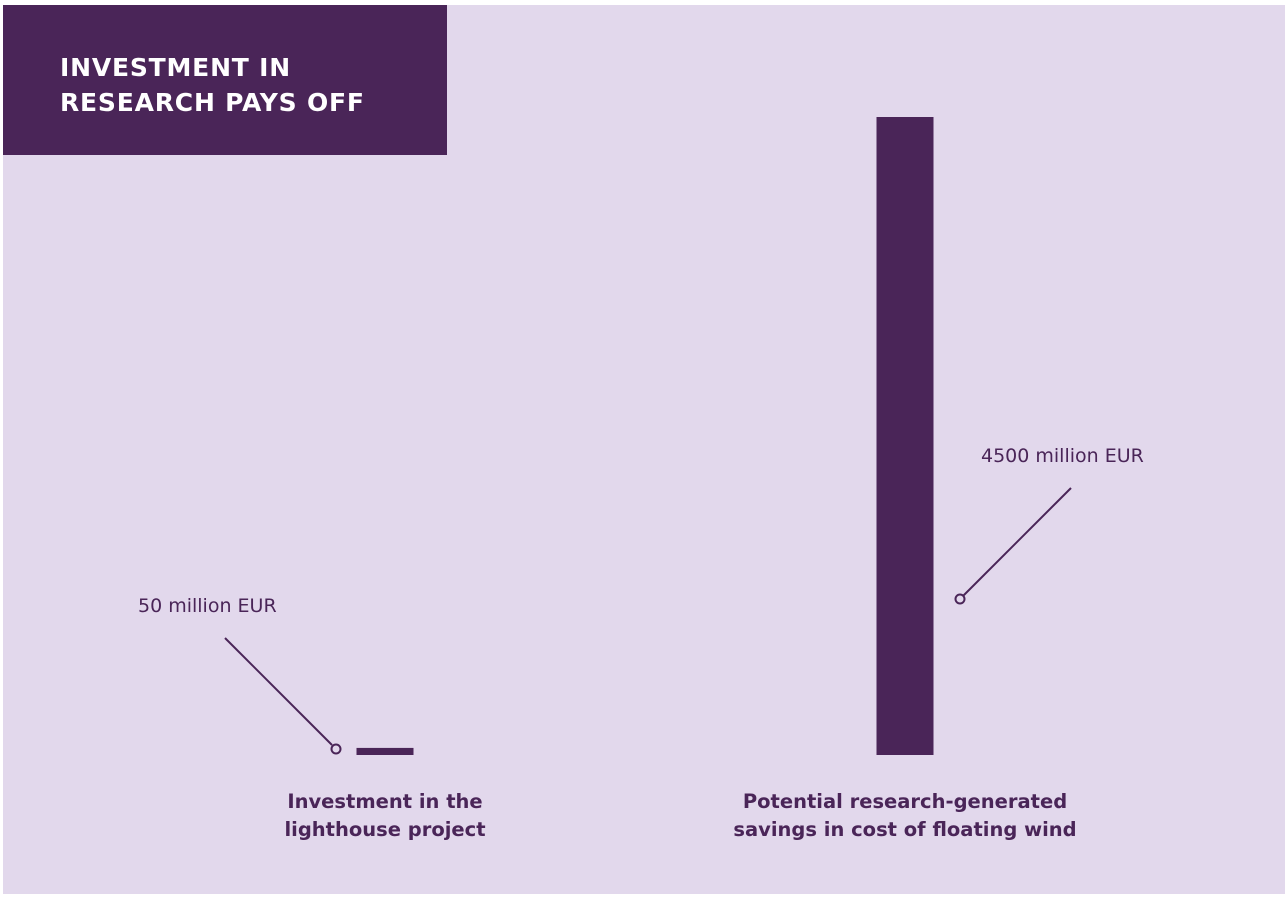 Image resolution: width=1287 pixels, height=899 pixels. What do you see at coordinates (1062, 456) in the screenshot?
I see `value-label-2: 4500 million EUR` at bounding box center [1062, 456].